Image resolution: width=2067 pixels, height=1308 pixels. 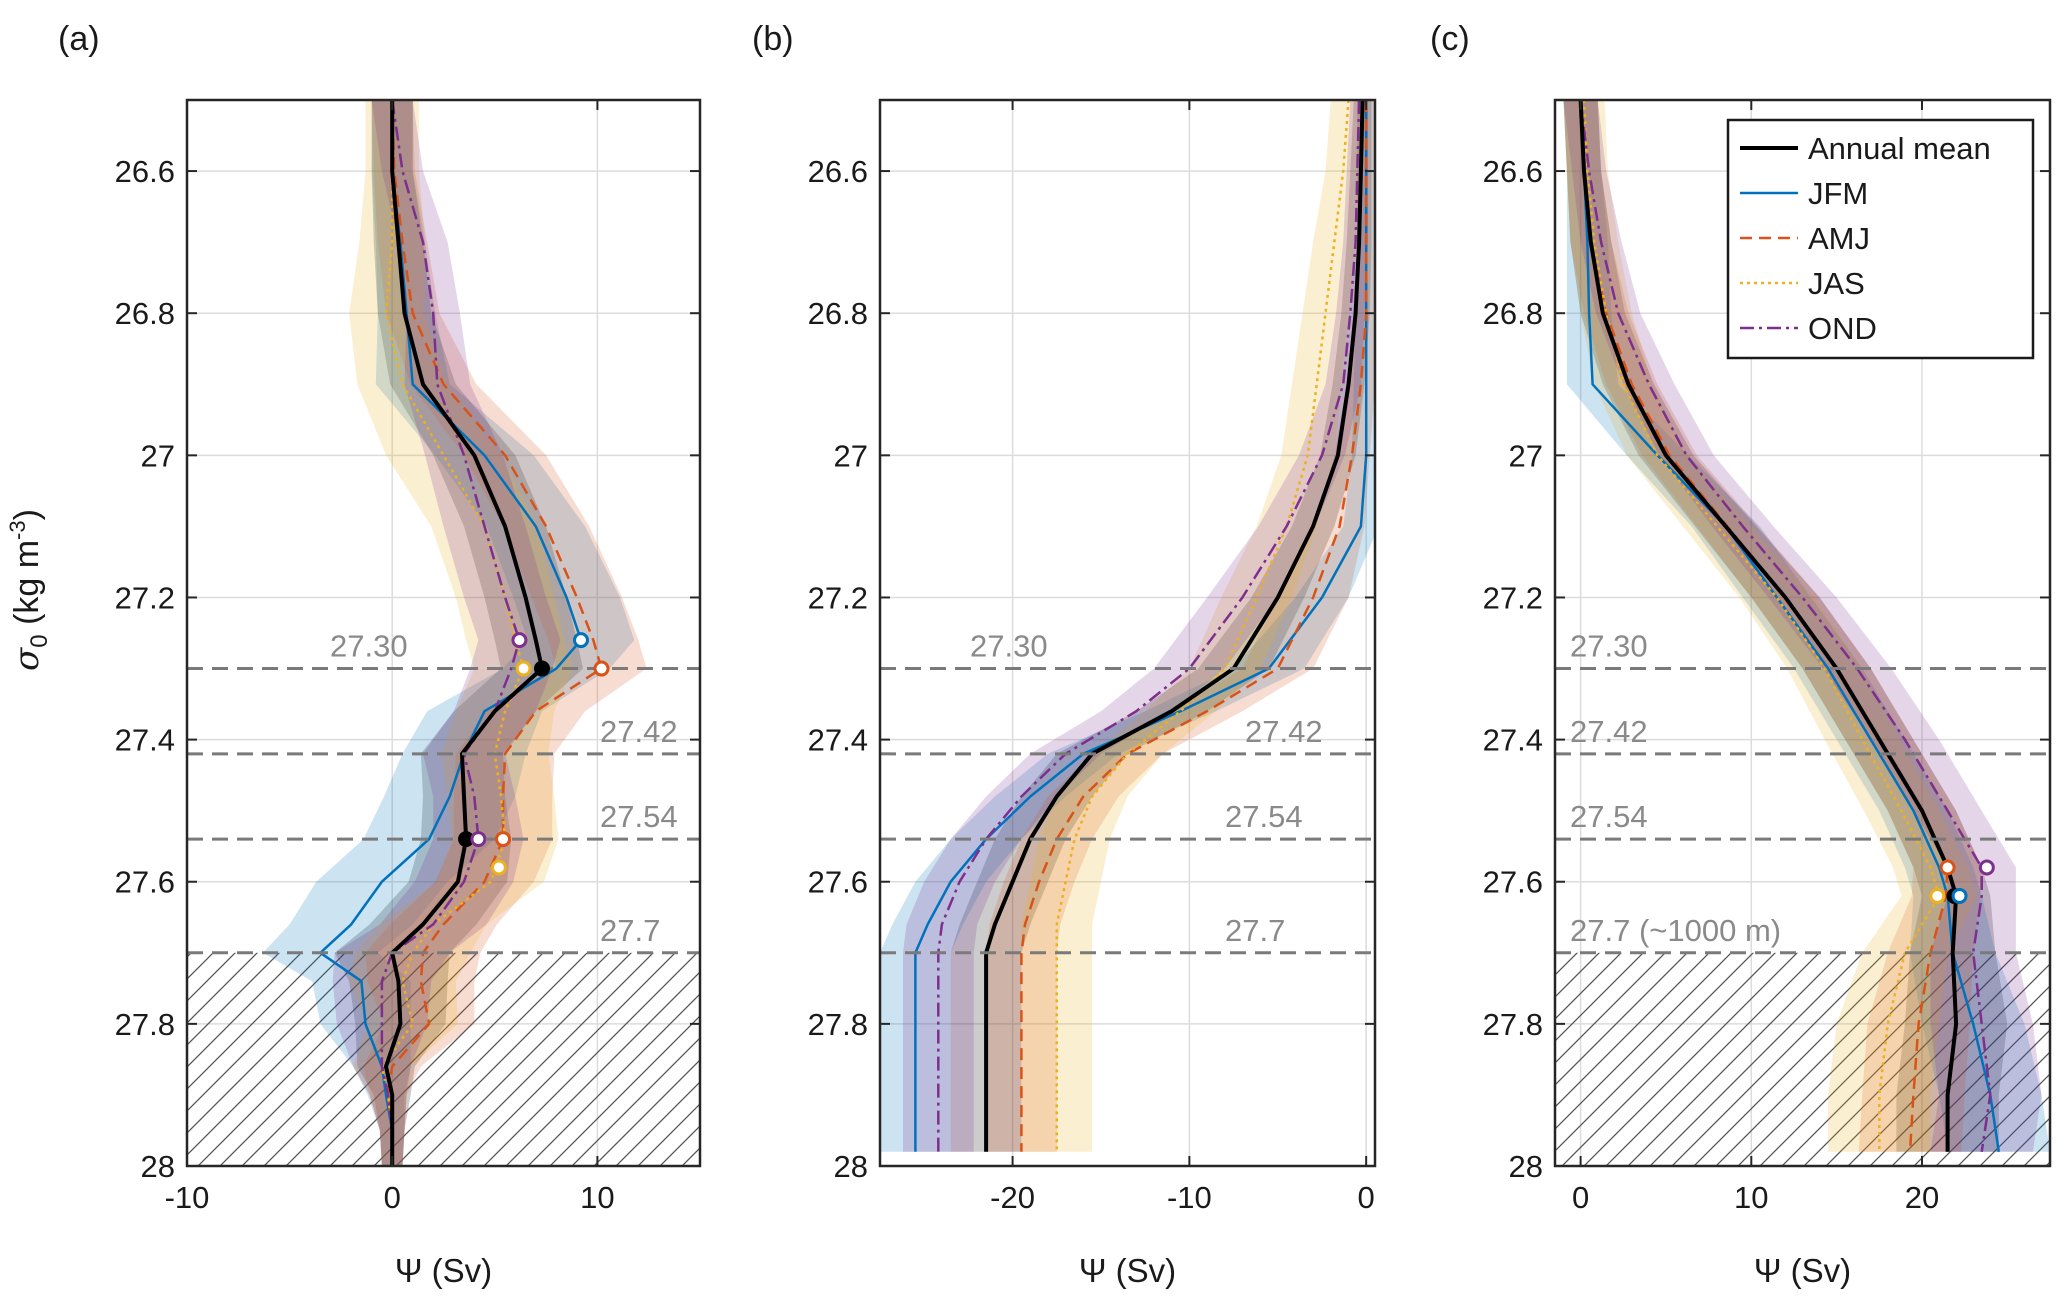 I want to click on legend-label-ond: OND, so click(x=1842, y=328).